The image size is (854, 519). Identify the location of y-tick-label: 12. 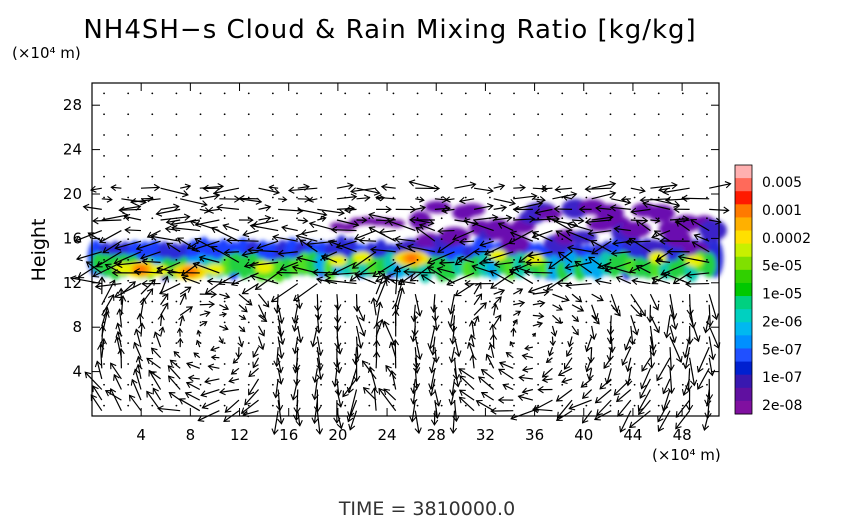
(72, 283).